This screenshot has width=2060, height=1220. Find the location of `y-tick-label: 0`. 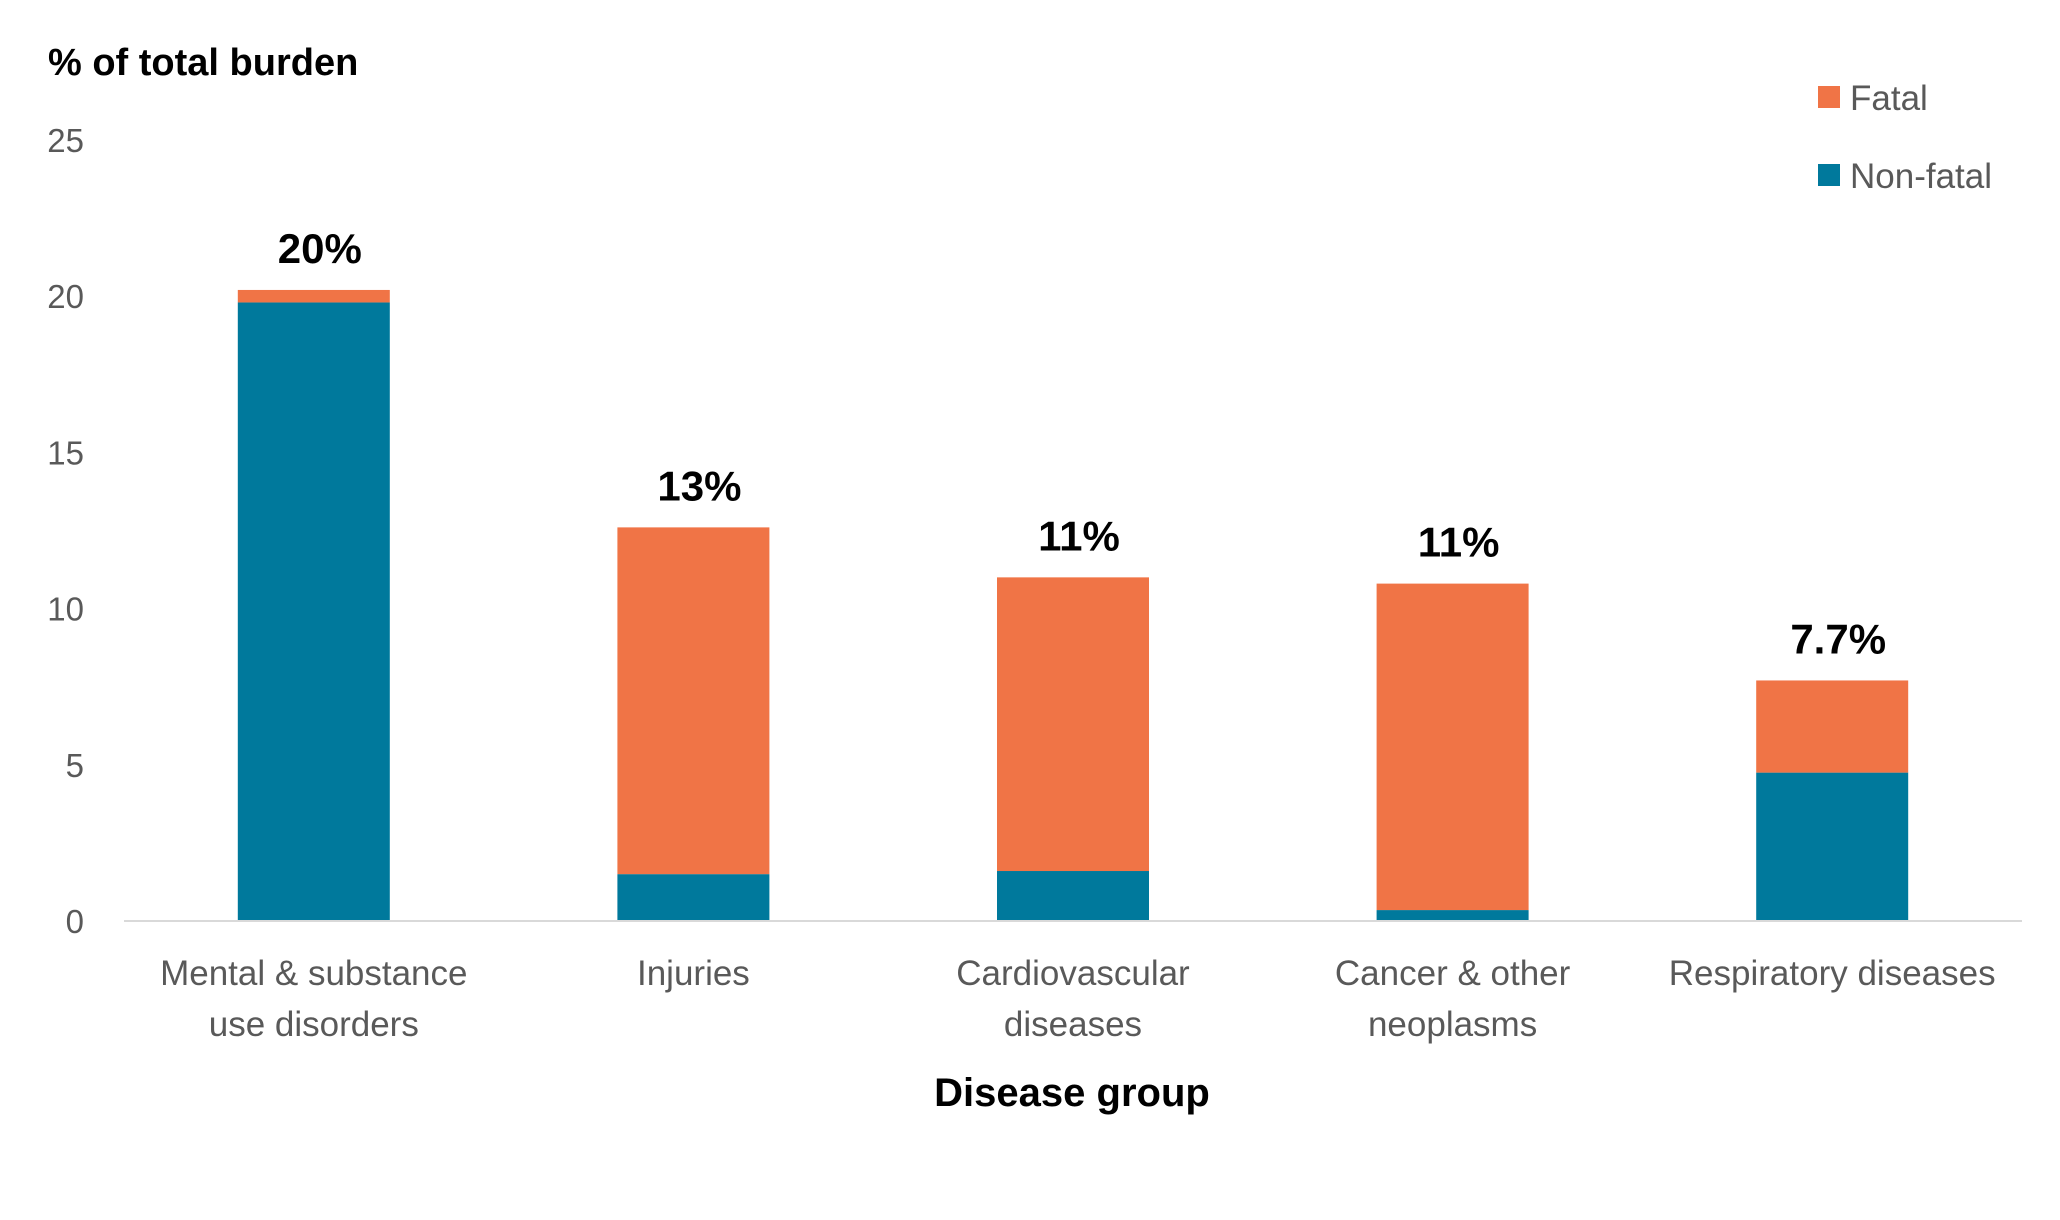

y-tick-label: 0 is located at coordinates (75, 921).